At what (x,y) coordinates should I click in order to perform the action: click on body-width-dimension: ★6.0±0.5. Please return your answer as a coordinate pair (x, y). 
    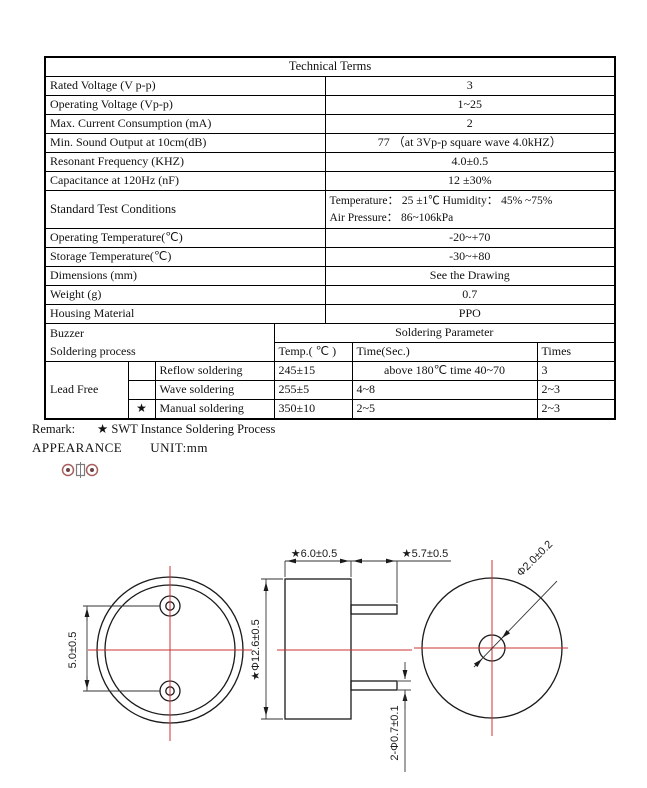
    Looking at the image, I should click on (314, 554).